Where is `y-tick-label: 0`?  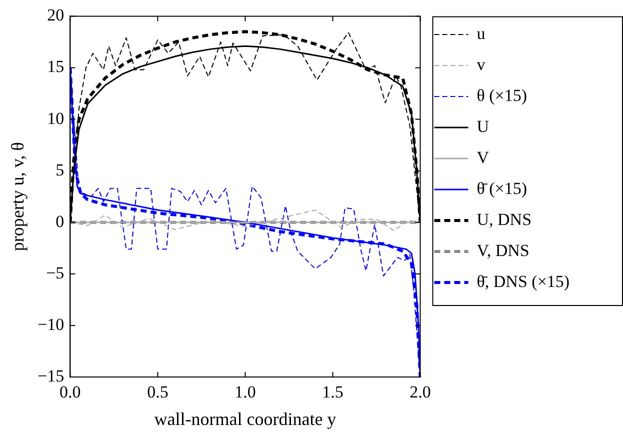 y-tick-label: 0 is located at coordinates (60, 221).